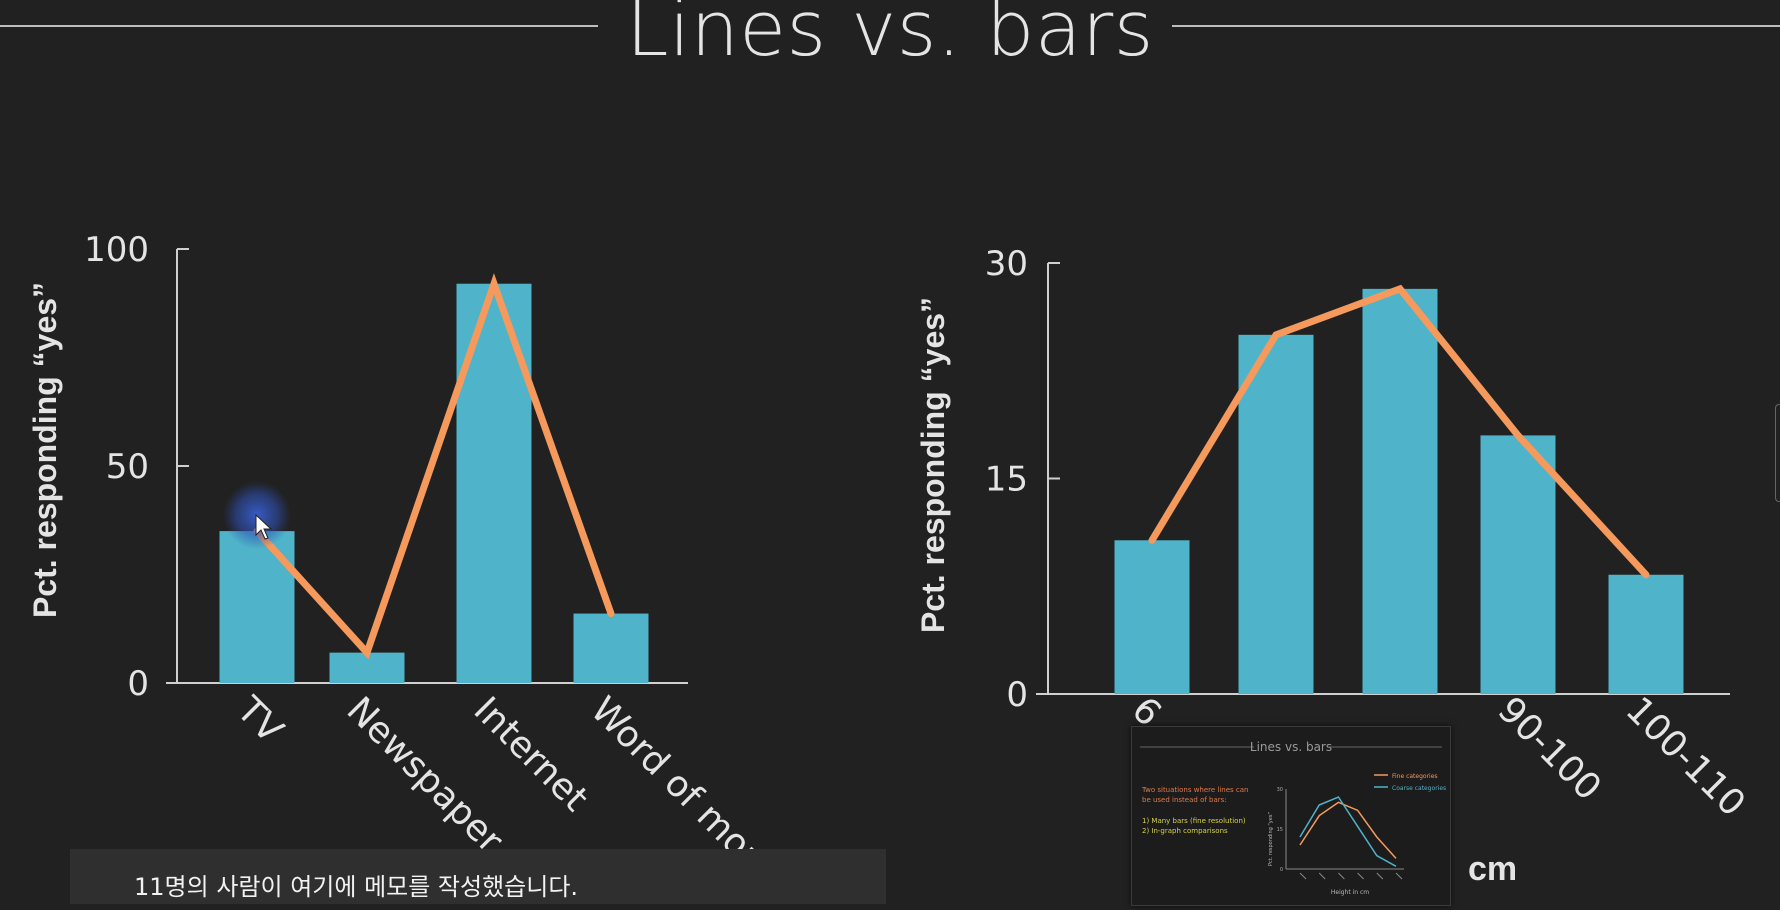 This screenshot has width=1780, height=910. Describe the element at coordinates (1280, 830) in the screenshot. I see `thumbnail-y-tick-label: 15` at that location.